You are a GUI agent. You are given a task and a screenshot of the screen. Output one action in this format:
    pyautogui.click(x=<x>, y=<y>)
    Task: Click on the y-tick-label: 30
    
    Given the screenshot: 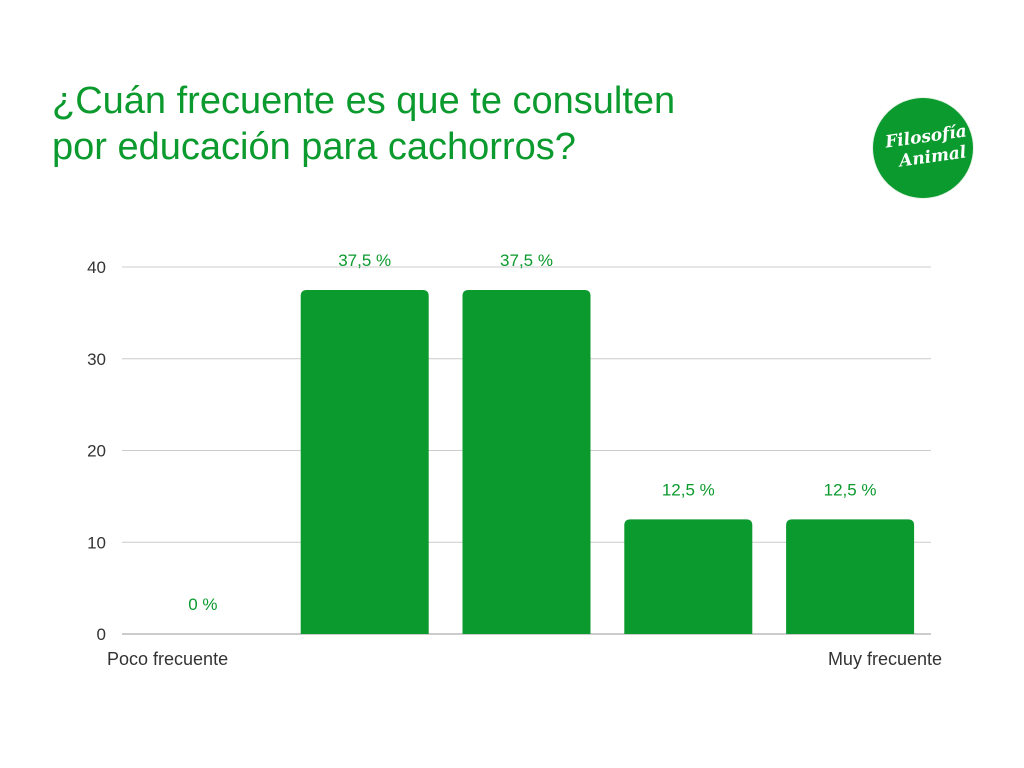 What is the action you would take?
    pyautogui.click(x=96, y=359)
    